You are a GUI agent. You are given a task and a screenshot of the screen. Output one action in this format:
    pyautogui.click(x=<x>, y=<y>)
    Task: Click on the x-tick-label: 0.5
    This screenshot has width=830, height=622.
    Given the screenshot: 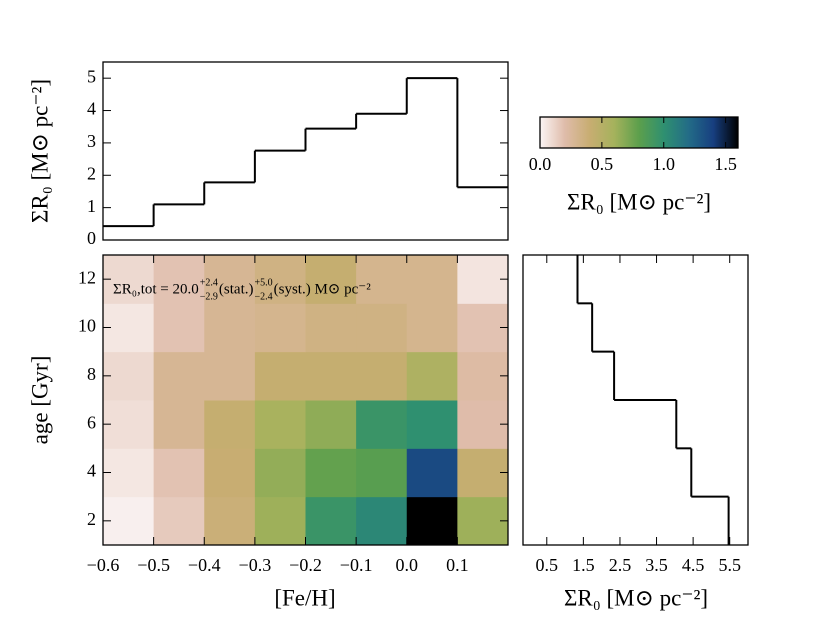 What is the action you would take?
    pyautogui.click(x=547, y=565)
    